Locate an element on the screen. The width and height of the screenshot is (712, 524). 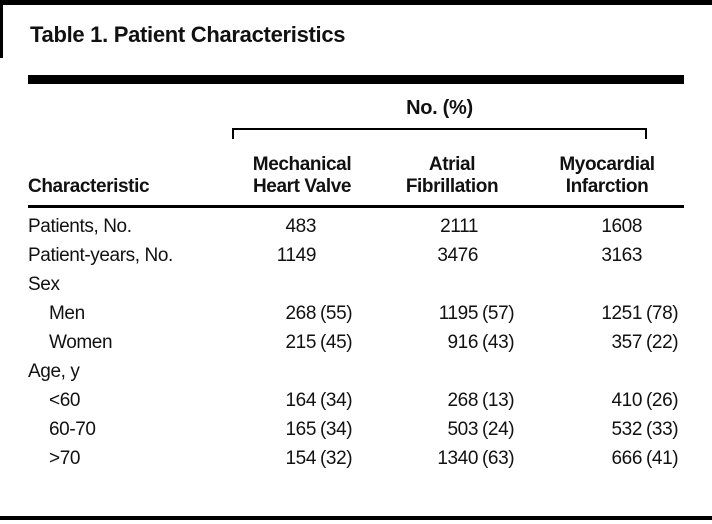
table-section-row: Sex is located at coordinates (356, 284).